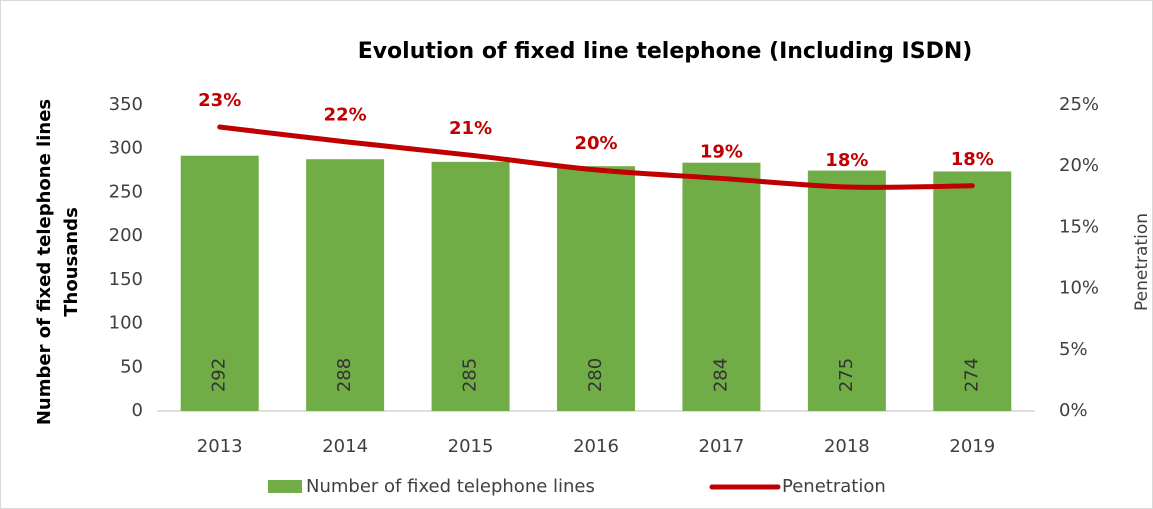 The height and width of the screenshot is (509, 1153). Describe the element at coordinates (126, 191) in the screenshot. I see `y-tick-label: 250` at that location.